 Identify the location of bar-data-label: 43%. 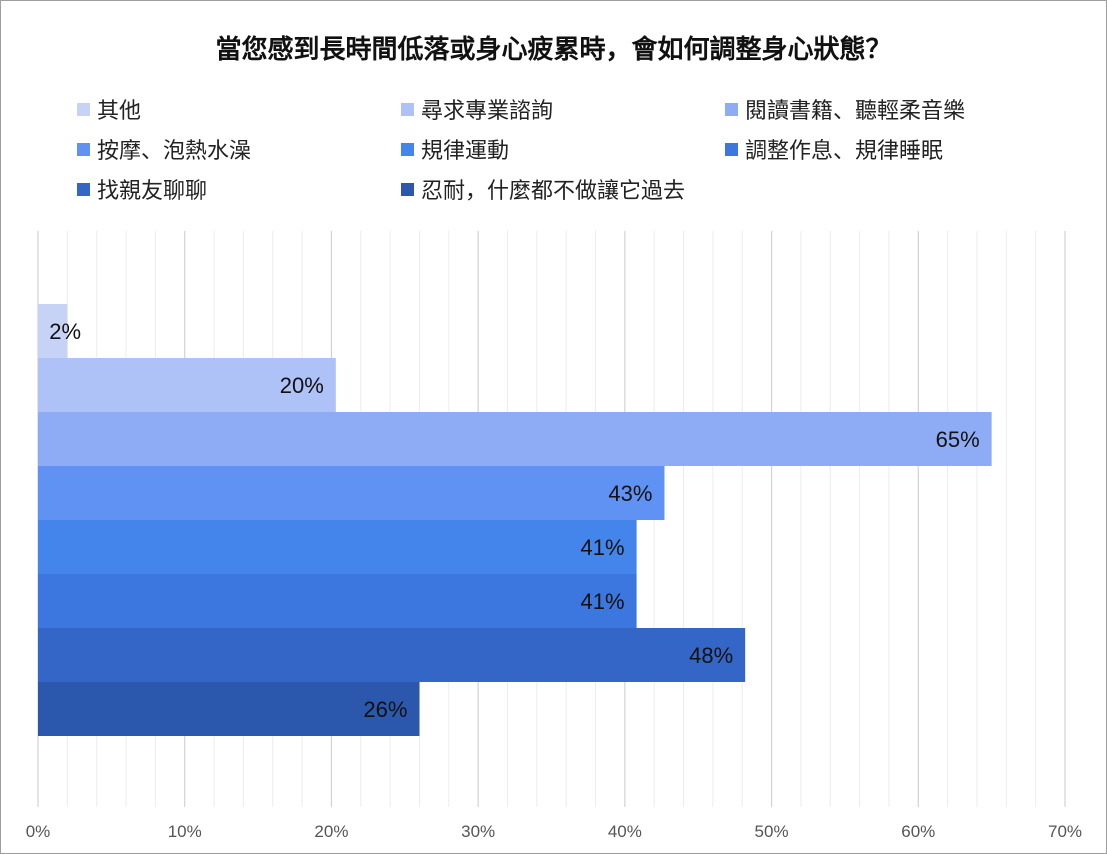
(630, 493).